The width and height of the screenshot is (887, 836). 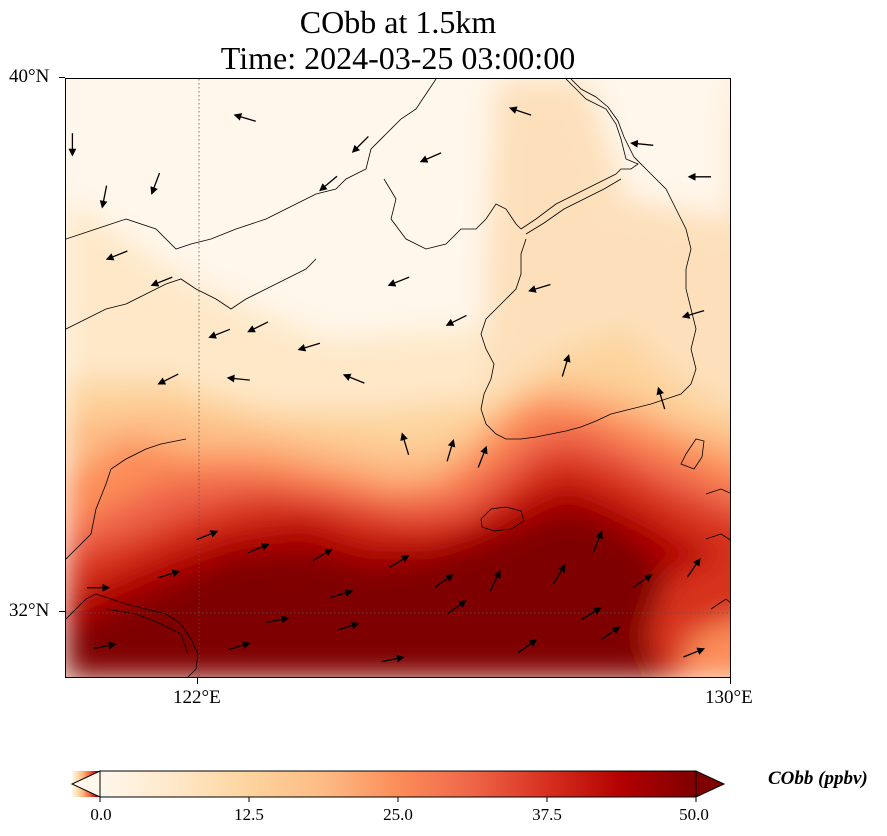 I want to click on colorbar-tick-label-12-5: 12.5, so click(x=249, y=814).